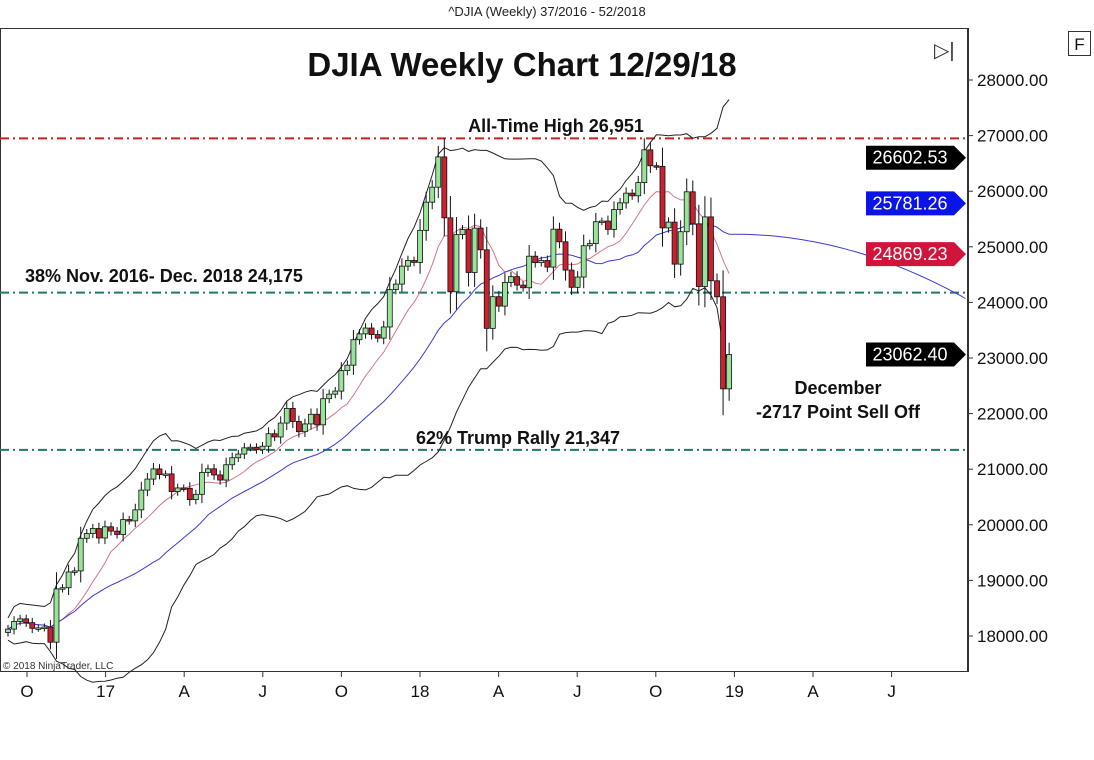 The width and height of the screenshot is (1094, 760). Describe the element at coordinates (838, 412) in the screenshot. I see `annotation-selloff: -2717 Point Sell Off` at that location.